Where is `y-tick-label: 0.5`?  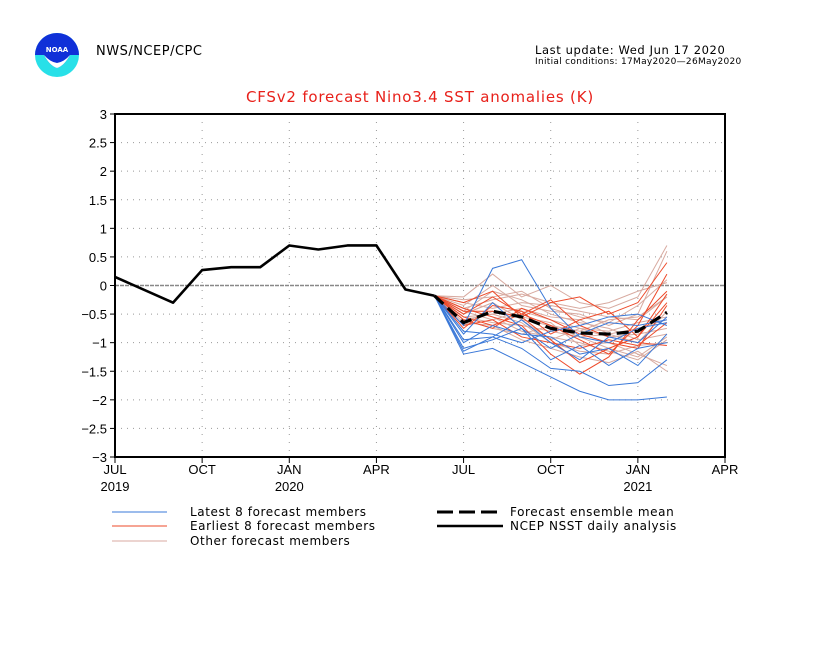
y-tick-label: 0.5 is located at coordinates (98, 257).